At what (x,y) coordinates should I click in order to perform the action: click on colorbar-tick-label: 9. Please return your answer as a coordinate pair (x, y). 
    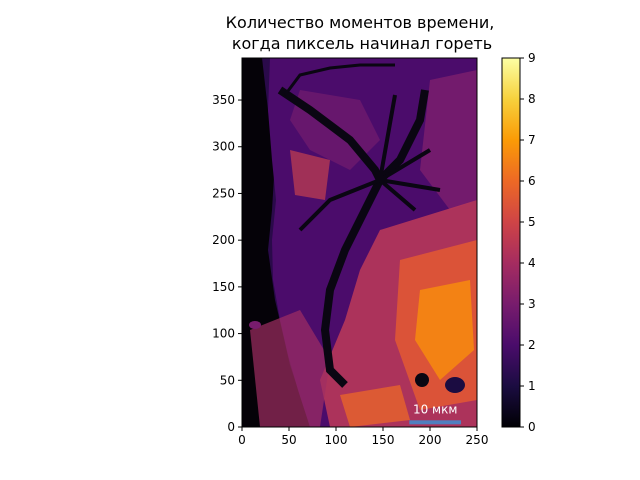
    Looking at the image, I should click on (532, 58).